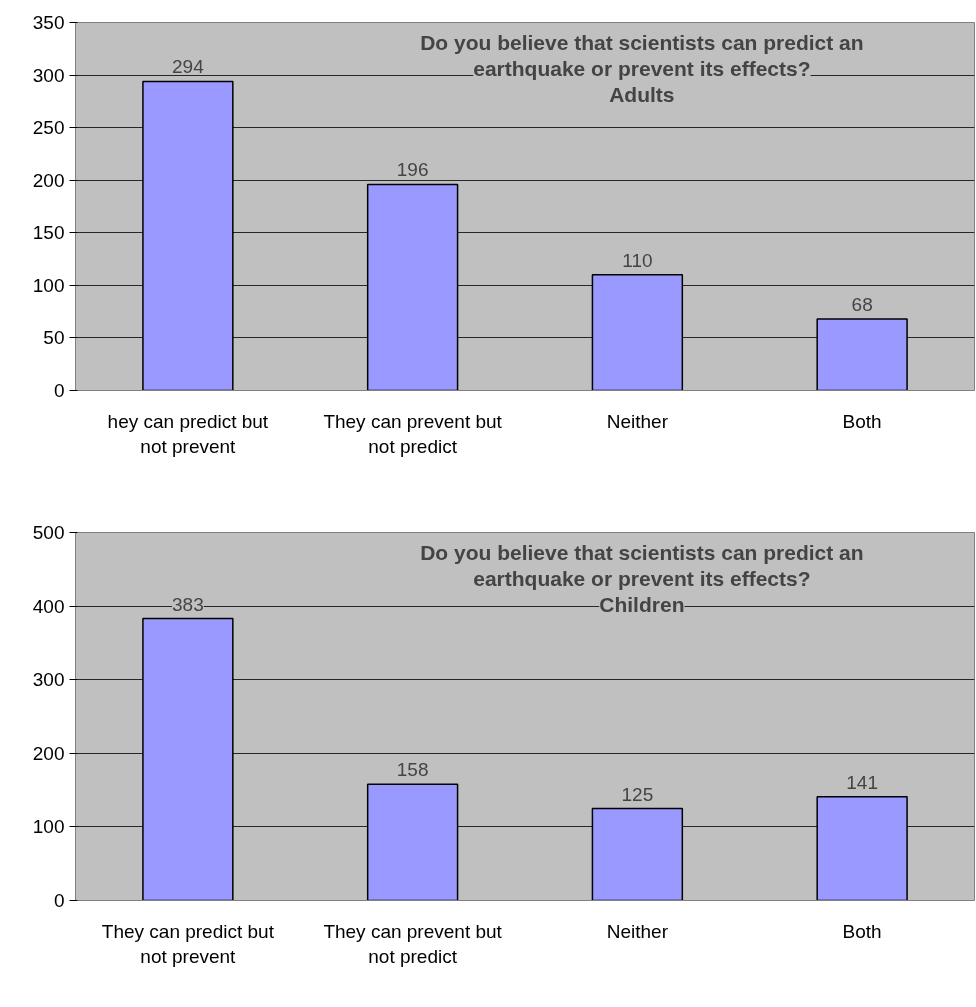 This screenshot has height=1007, width=976. I want to click on data-label: 294, so click(188, 67).